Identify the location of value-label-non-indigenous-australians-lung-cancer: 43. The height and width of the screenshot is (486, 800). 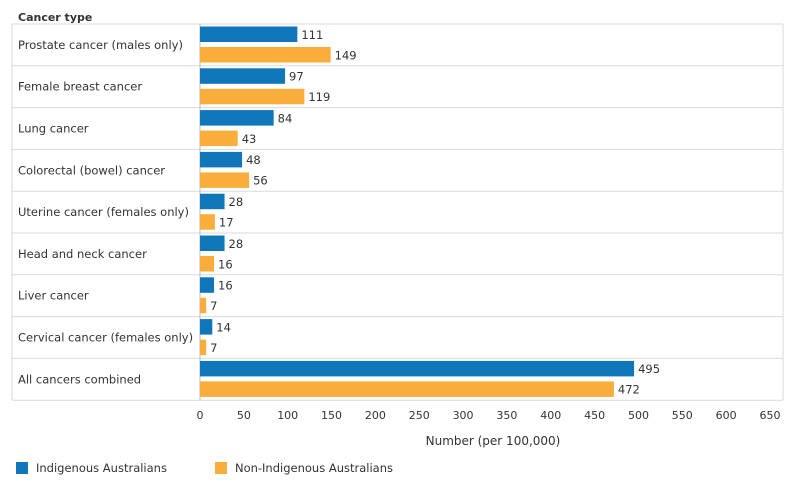
(249, 139).